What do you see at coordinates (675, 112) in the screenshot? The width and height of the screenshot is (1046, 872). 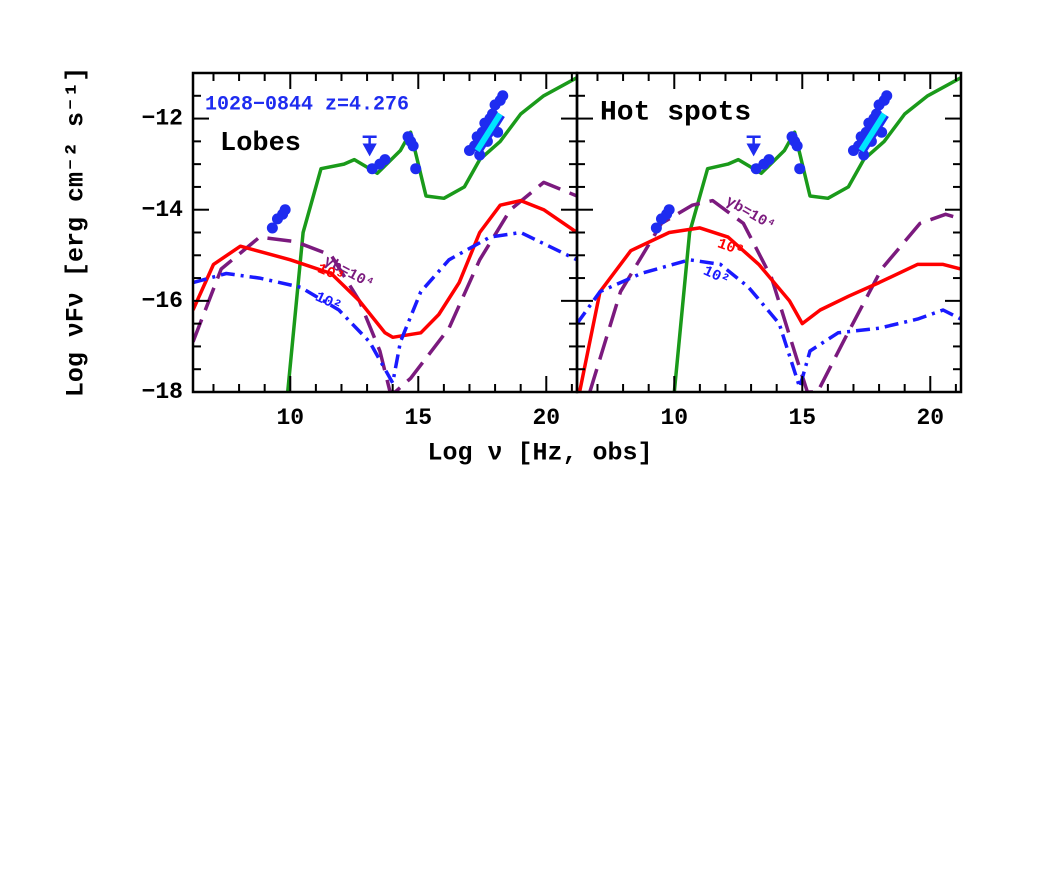 I see `annotation: Hot spots` at bounding box center [675, 112].